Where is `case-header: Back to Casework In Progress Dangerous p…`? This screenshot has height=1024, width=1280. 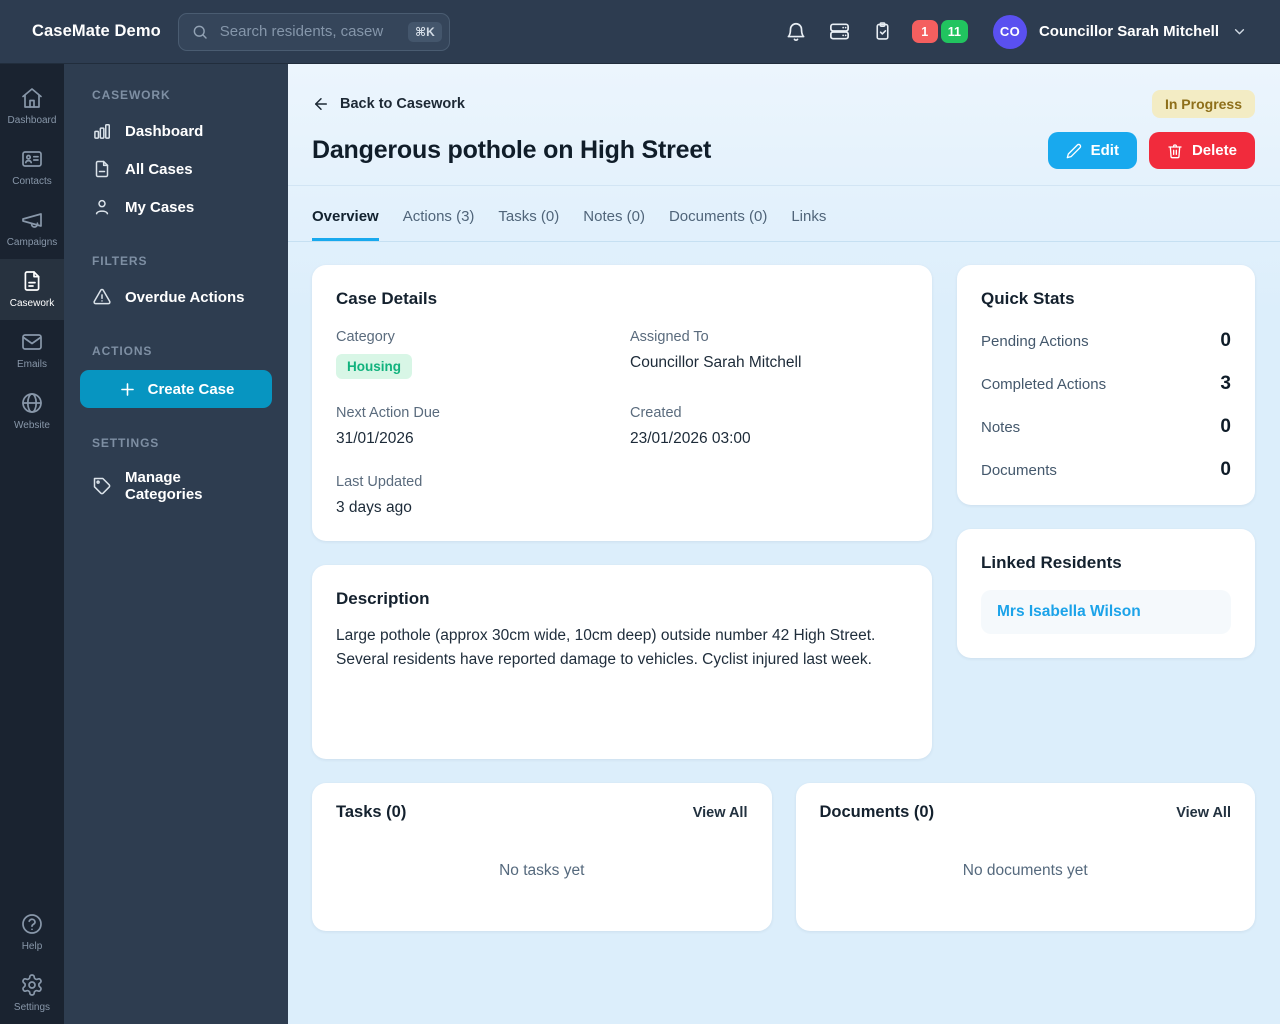 case-header: Back to Casework In Progress Dangerous p… is located at coordinates (784, 125).